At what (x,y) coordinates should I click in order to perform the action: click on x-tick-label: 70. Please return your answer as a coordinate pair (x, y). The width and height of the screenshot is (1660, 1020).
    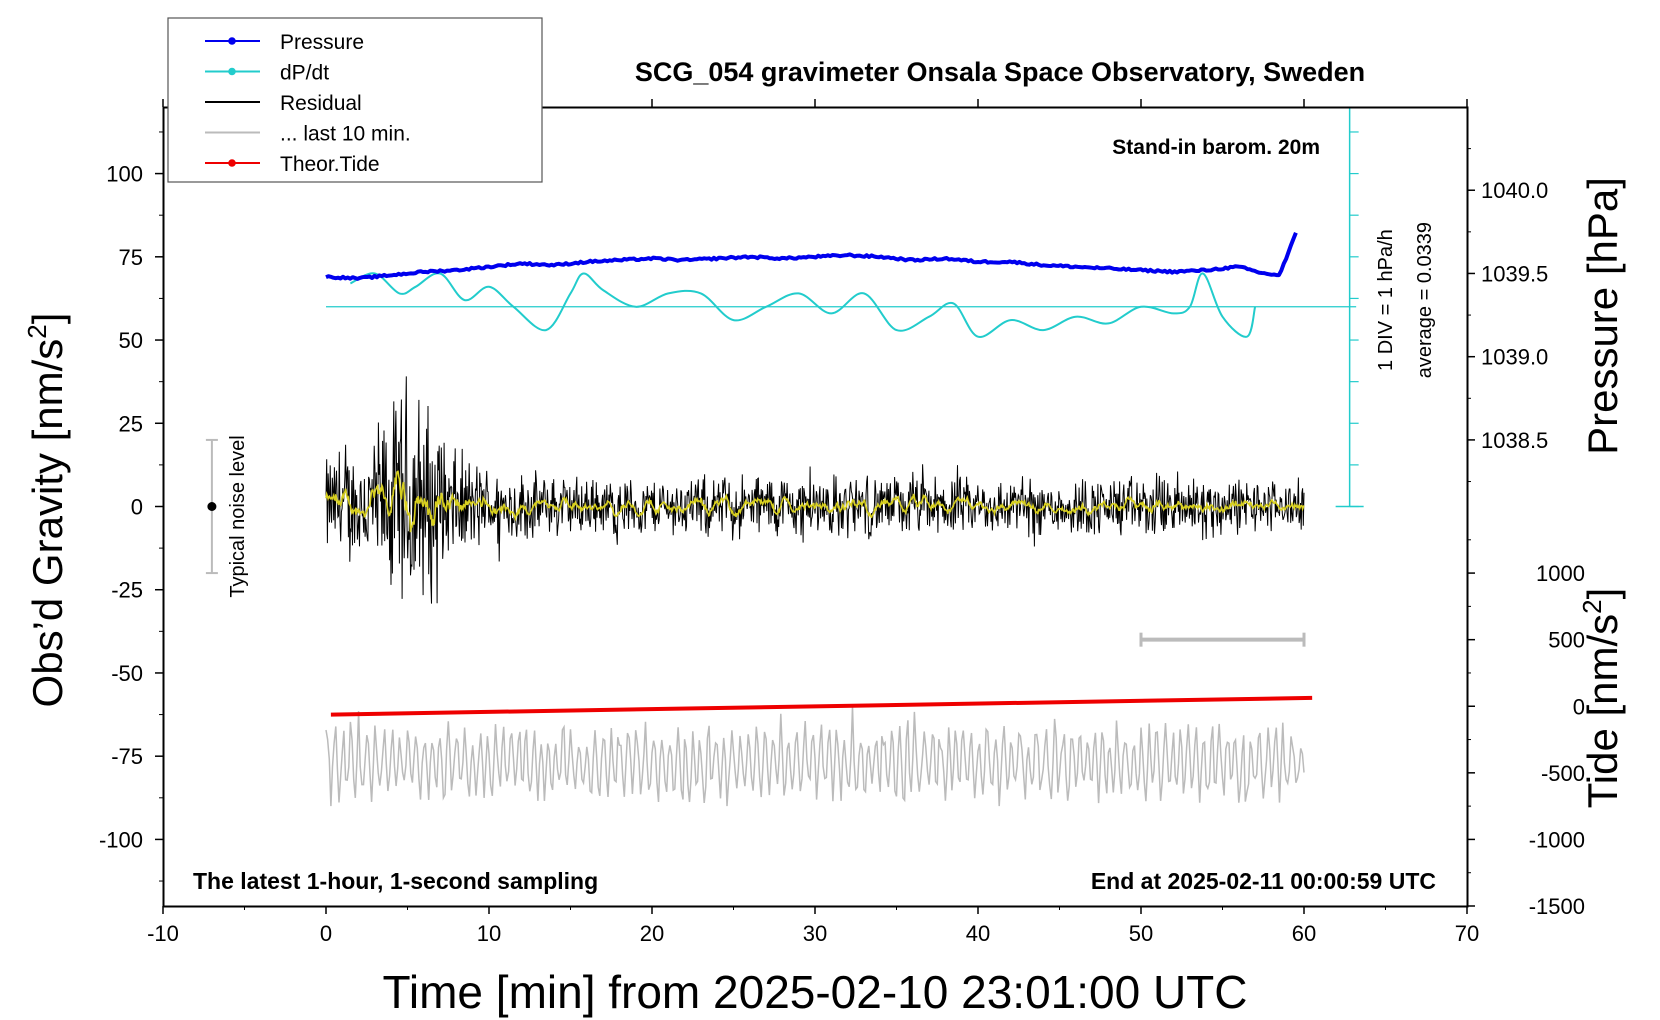
    Looking at the image, I should click on (1467, 933).